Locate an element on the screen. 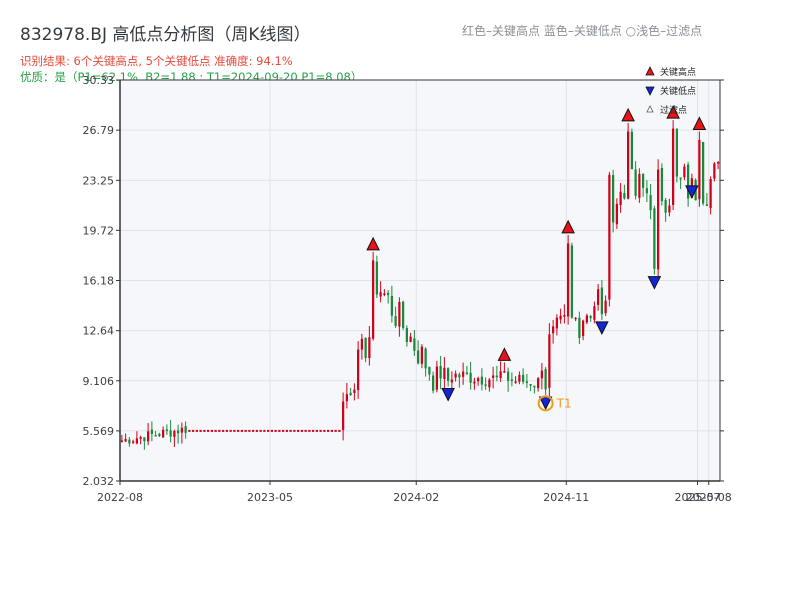  legend-label: 关键低点 is located at coordinates (678, 91).